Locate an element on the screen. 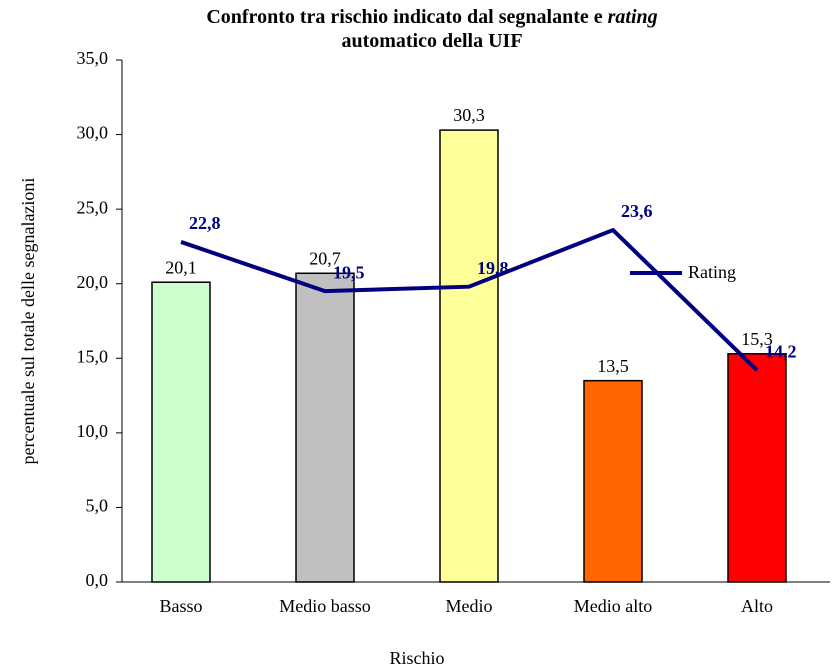 This screenshot has width=835, height=669. line-value-label: 23,6 is located at coordinates (637, 211).